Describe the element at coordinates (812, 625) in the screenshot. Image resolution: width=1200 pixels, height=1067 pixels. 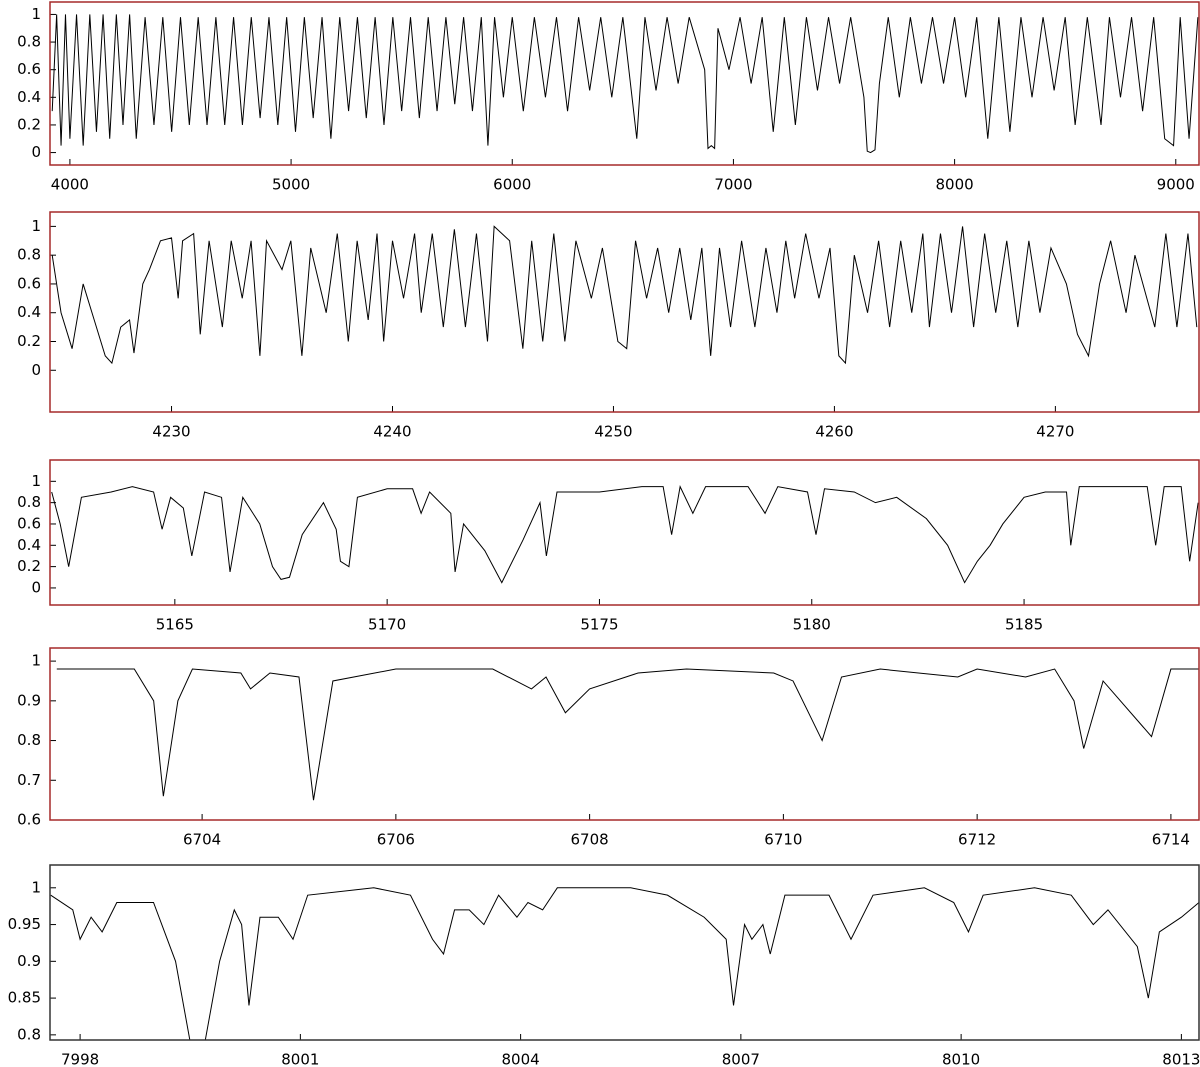
I see `x-tick-label: 5180` at that location.